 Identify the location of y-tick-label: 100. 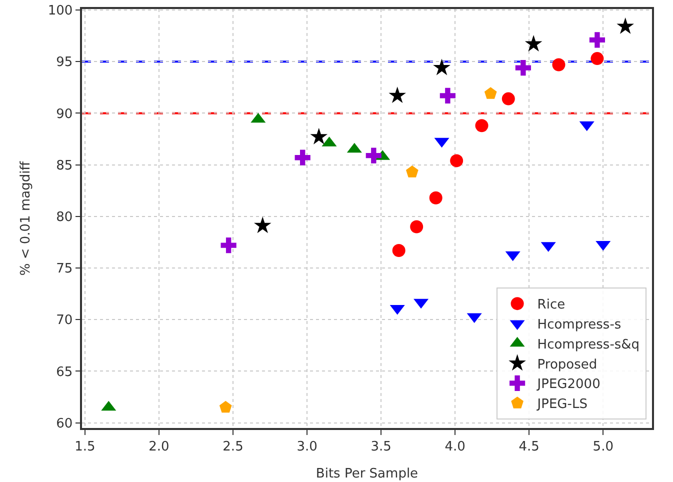
(60, 11).